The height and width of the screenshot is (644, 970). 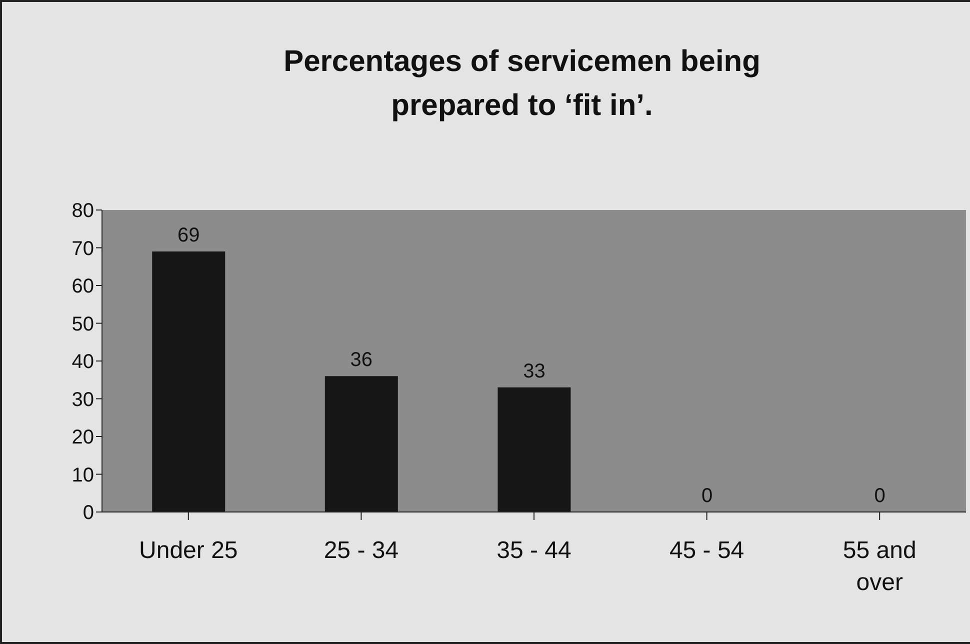 What do you see at coordinates (83, 475) in the screenshot?
I see `y-tick-label: 10` at bounding box center [83, 475].